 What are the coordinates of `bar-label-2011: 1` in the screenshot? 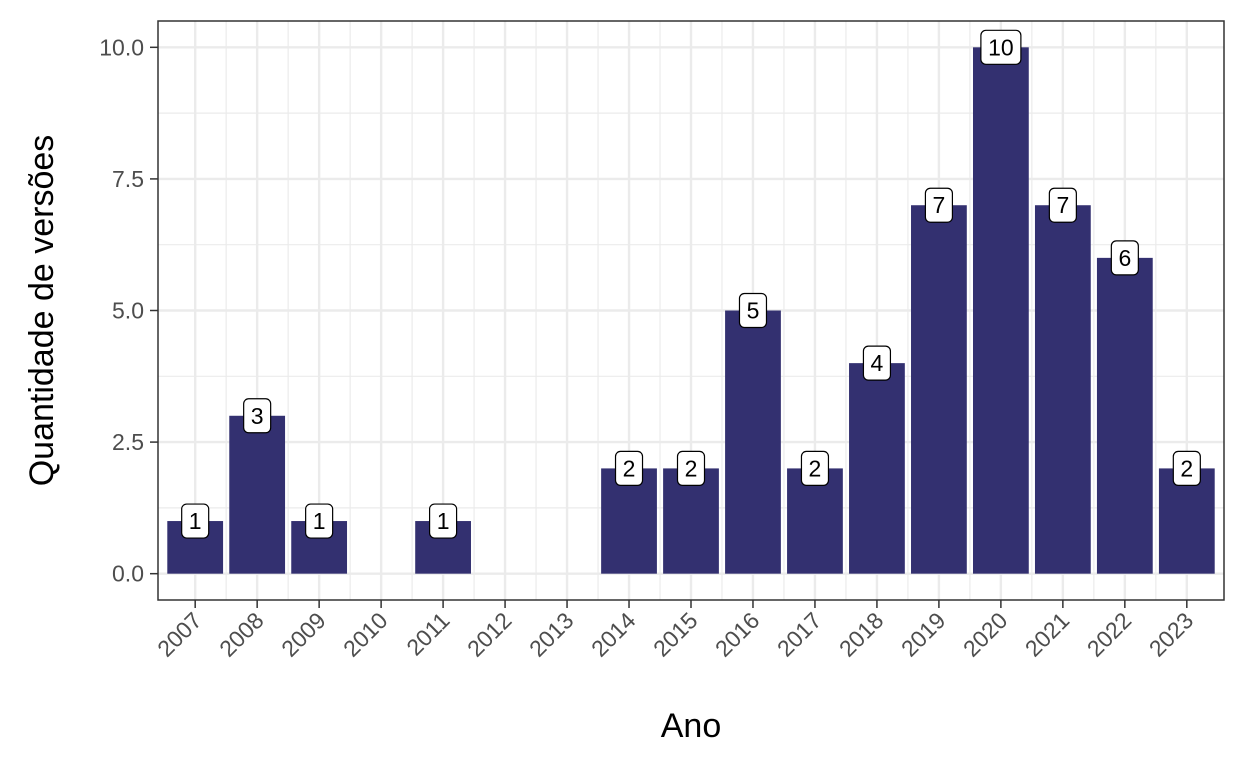 It's located at (443, 521).